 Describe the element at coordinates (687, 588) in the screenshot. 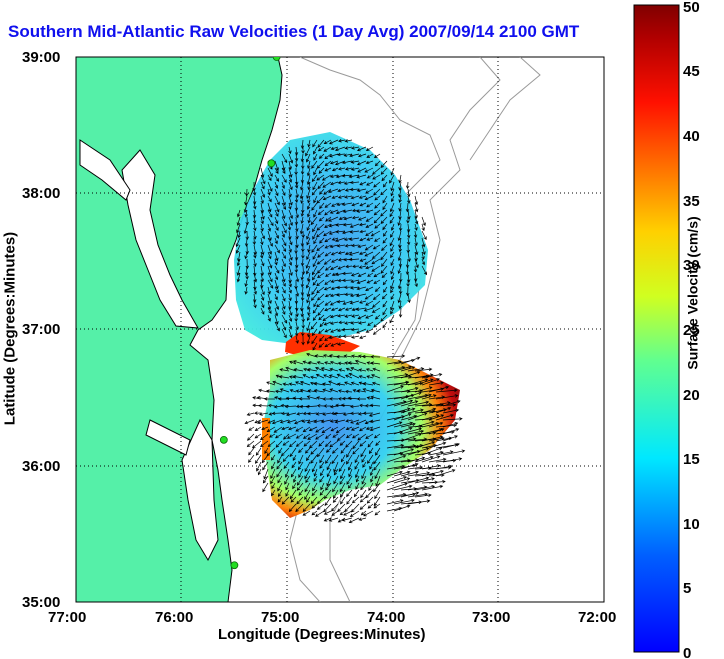

I see `colorbar-tick-label: 5` at that location.